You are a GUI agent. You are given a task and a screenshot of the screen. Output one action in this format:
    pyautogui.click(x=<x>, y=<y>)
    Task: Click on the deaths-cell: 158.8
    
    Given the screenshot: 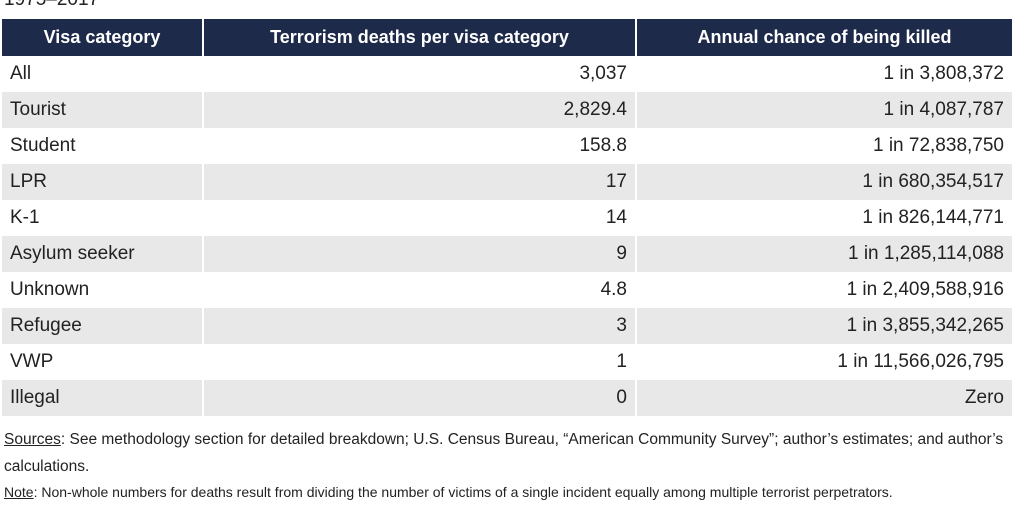 What is the action you would take?
    pyautogui.click(x=420, y=146)
    